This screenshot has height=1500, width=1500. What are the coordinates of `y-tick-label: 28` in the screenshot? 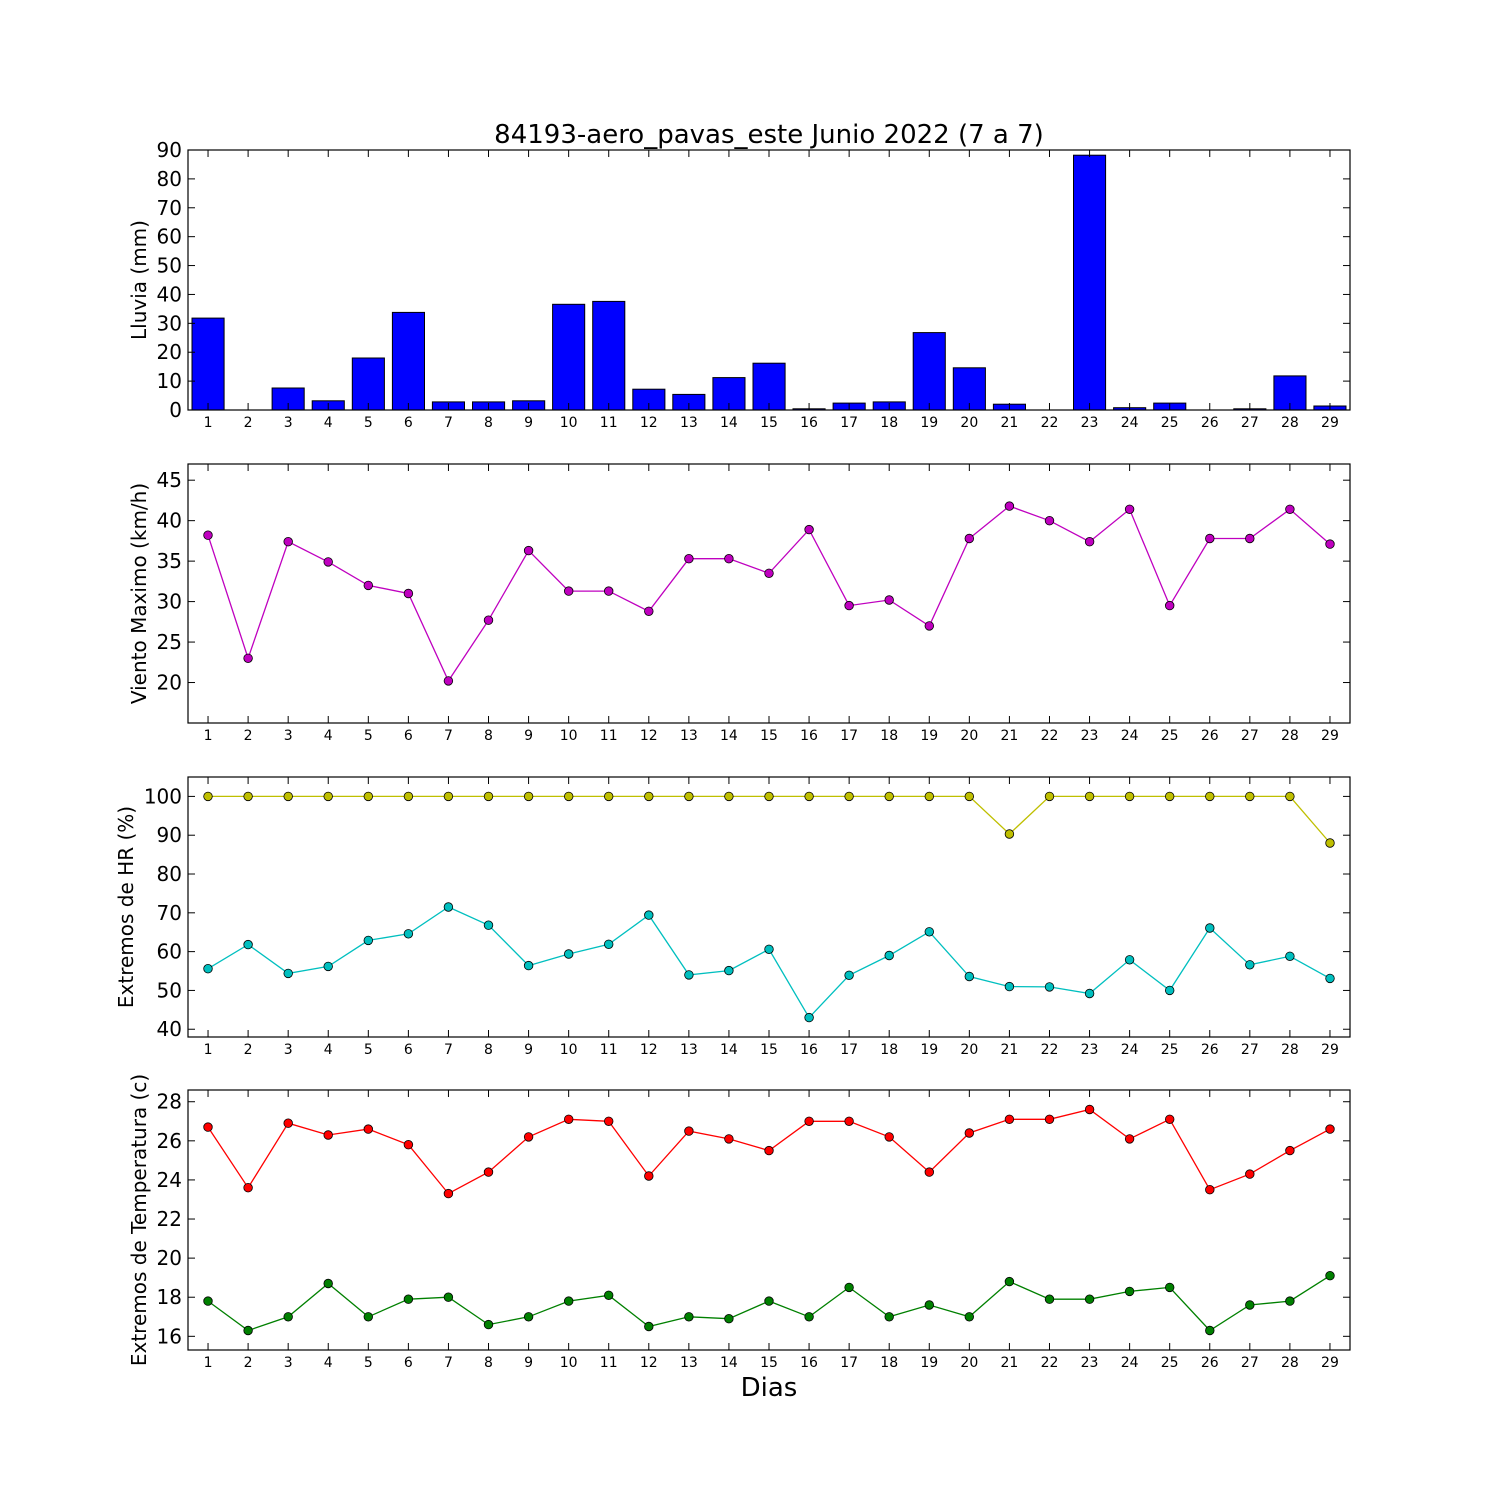 It's located at (169, 1102).